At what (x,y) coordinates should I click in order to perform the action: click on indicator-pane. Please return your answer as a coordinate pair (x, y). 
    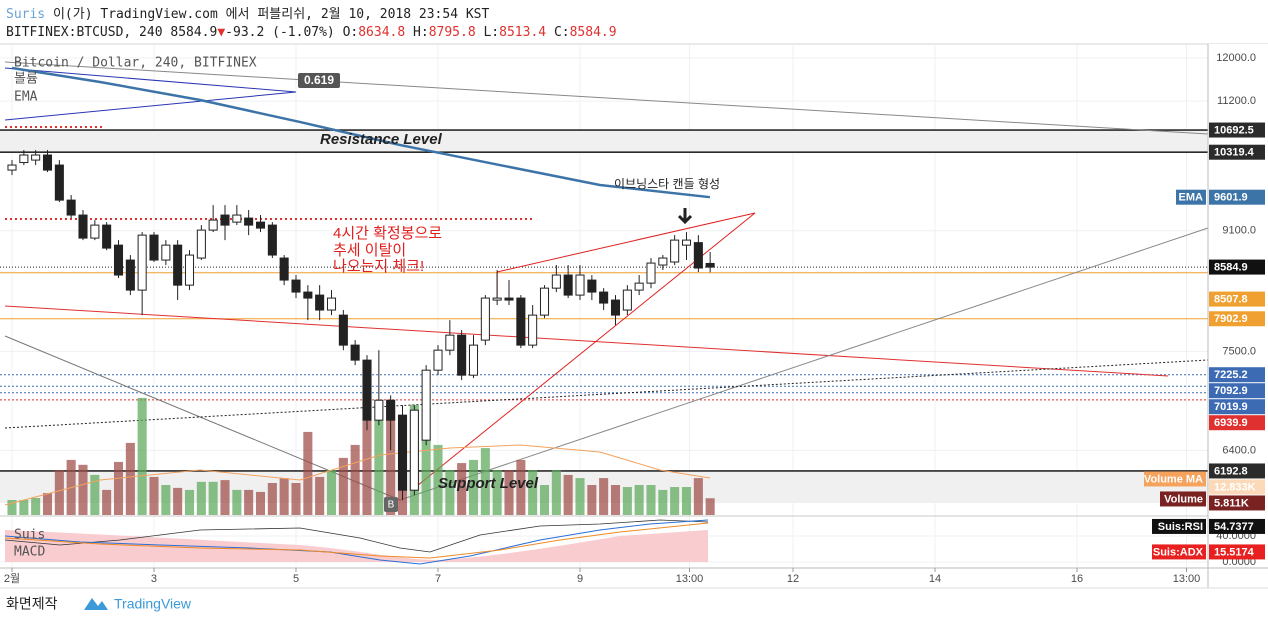
    Looking at the image, I should click on (356, 542).